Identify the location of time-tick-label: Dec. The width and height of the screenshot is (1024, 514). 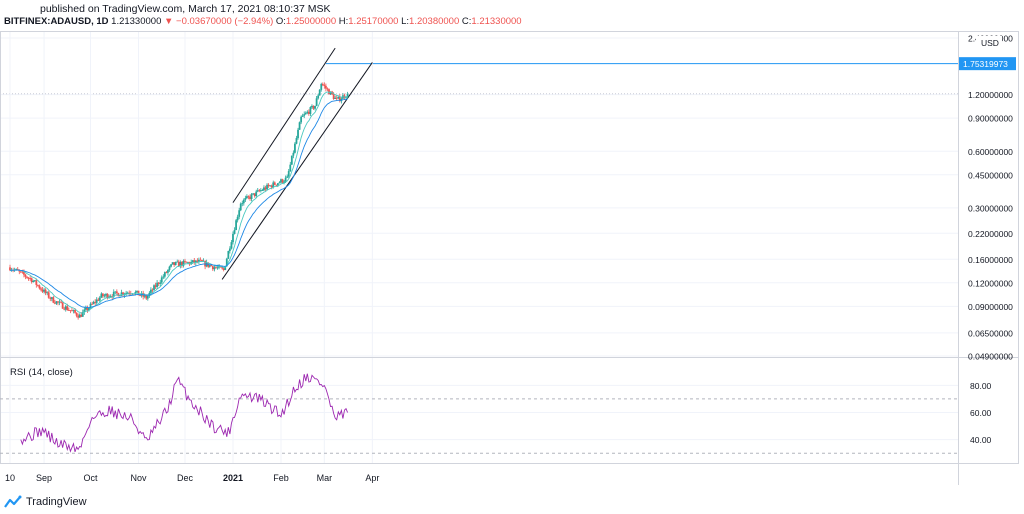
(185, 478).